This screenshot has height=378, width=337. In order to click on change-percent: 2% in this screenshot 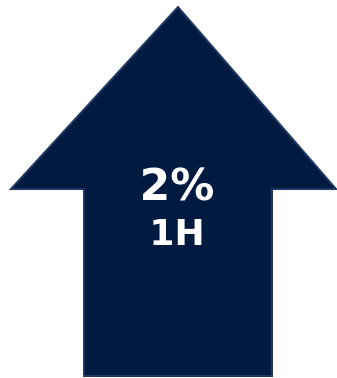, I will do `click(177, 185)`.